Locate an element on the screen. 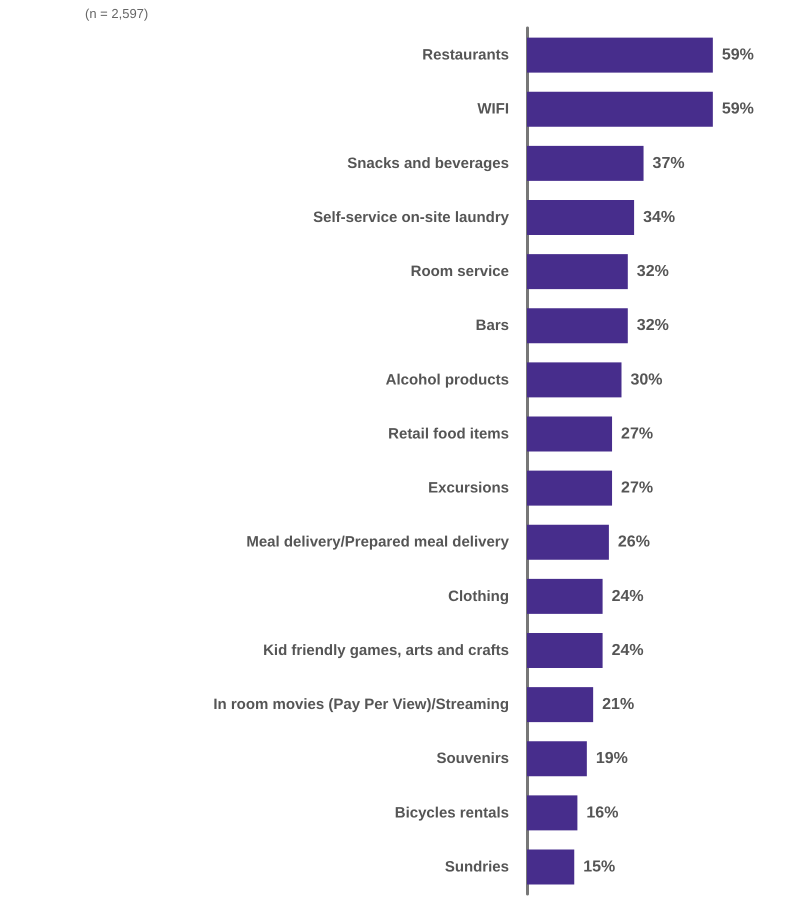  data-label: 21% is located at coordinates (618, 705).